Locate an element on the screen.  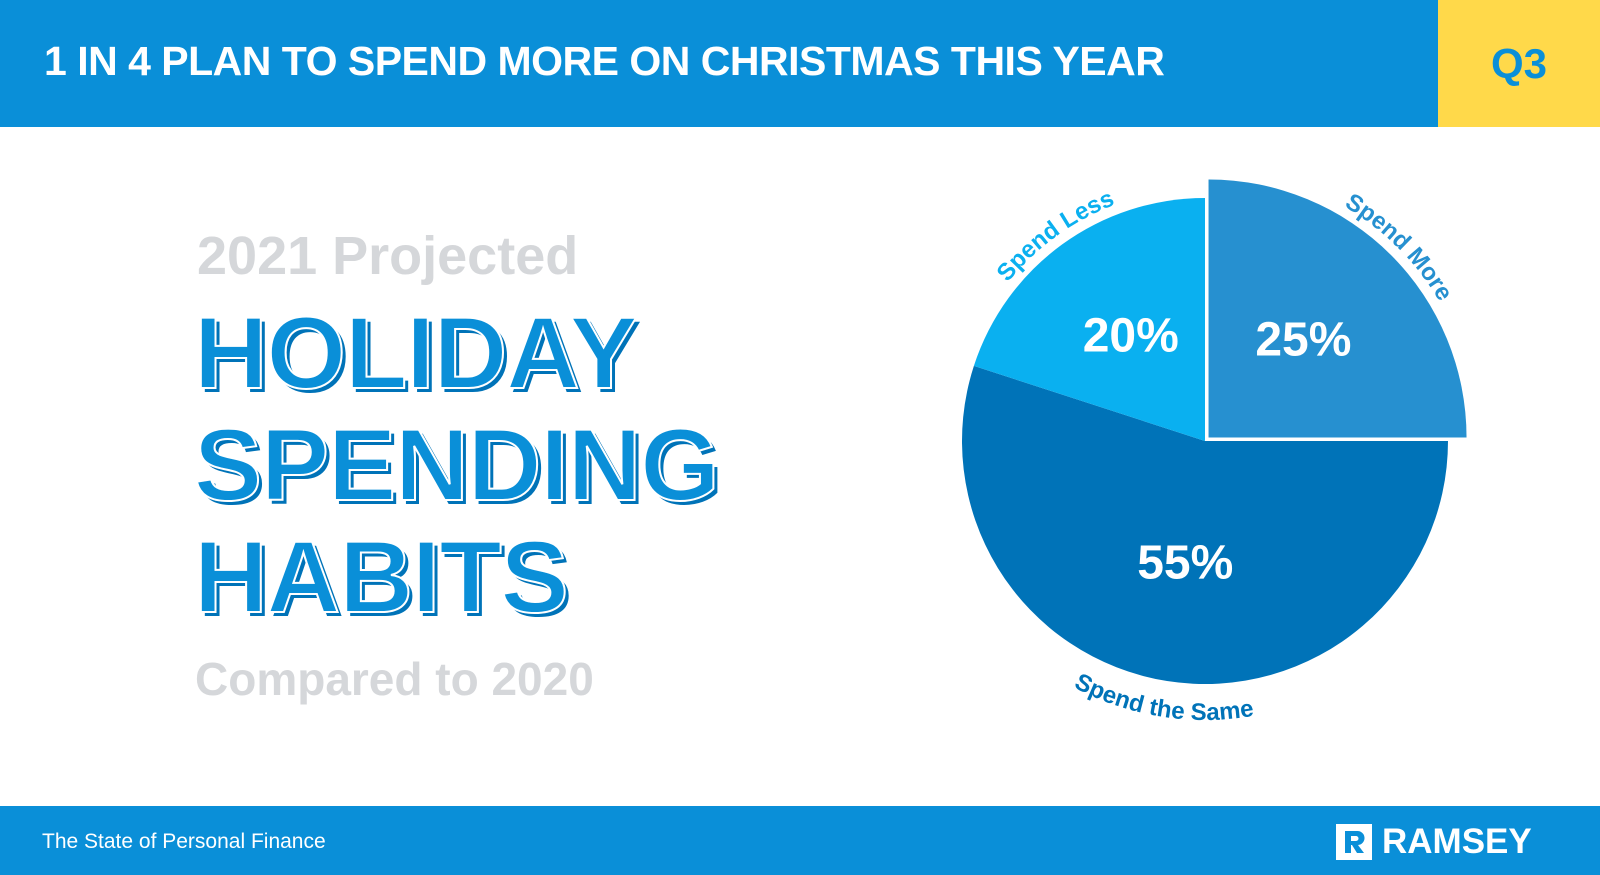
note: Compared to 2020 is located at coordinates (394, 679).